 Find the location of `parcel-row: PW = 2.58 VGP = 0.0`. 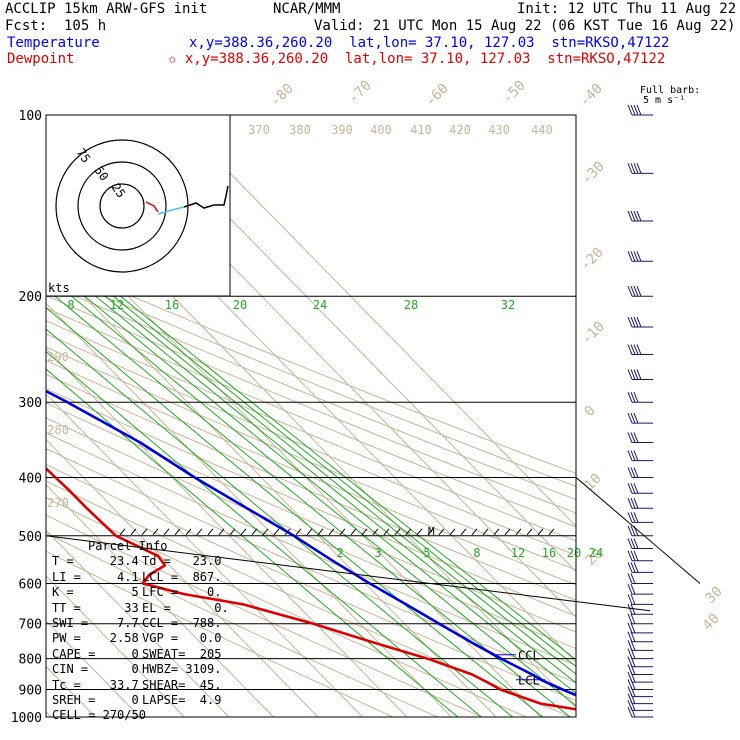

parcel-row: PW = 2.58 VGP = 0.0 is located at coordinates (141, 638).